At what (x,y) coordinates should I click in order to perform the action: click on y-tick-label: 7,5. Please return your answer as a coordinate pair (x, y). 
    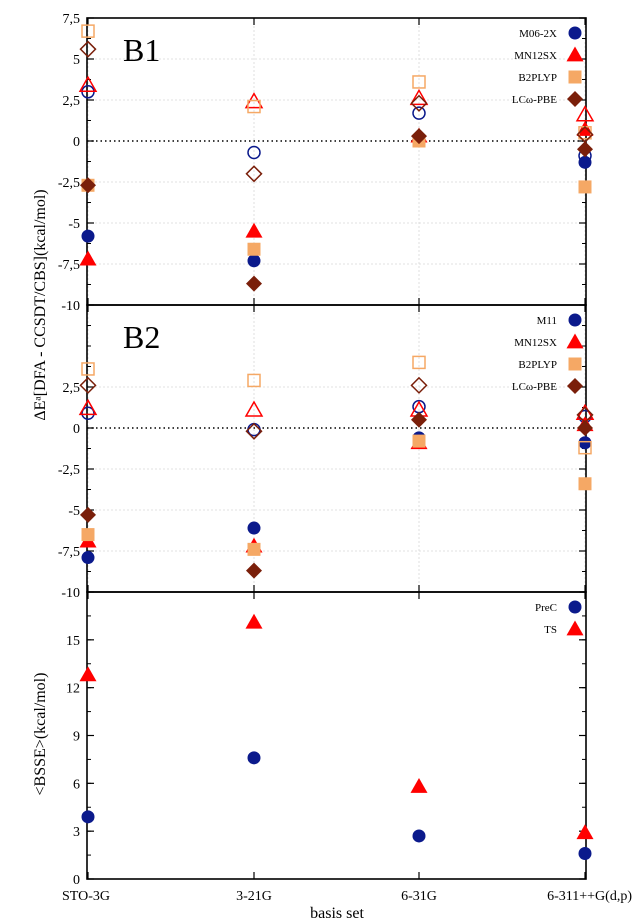
    Looking at the image, I should click on (72, 19).